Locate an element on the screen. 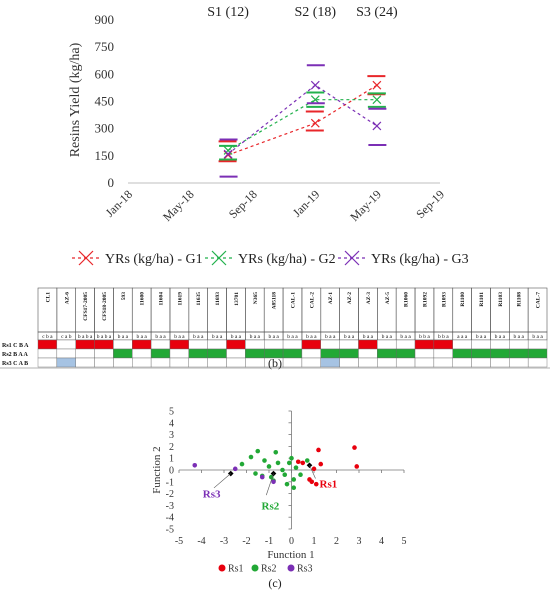 The width and height of the screenshot is (550, 598). group-letters: c b a is located at coordinates (47, 337).